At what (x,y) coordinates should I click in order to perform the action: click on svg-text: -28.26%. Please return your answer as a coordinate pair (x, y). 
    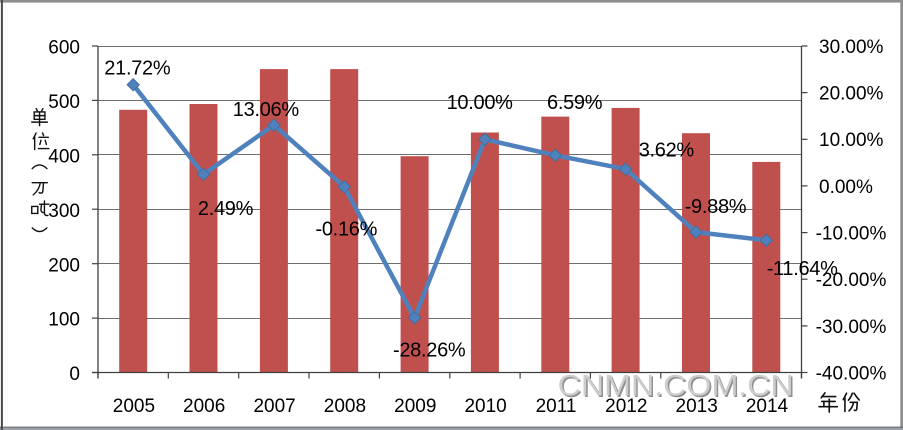
    Looking at the image, I should click on (429, 351).